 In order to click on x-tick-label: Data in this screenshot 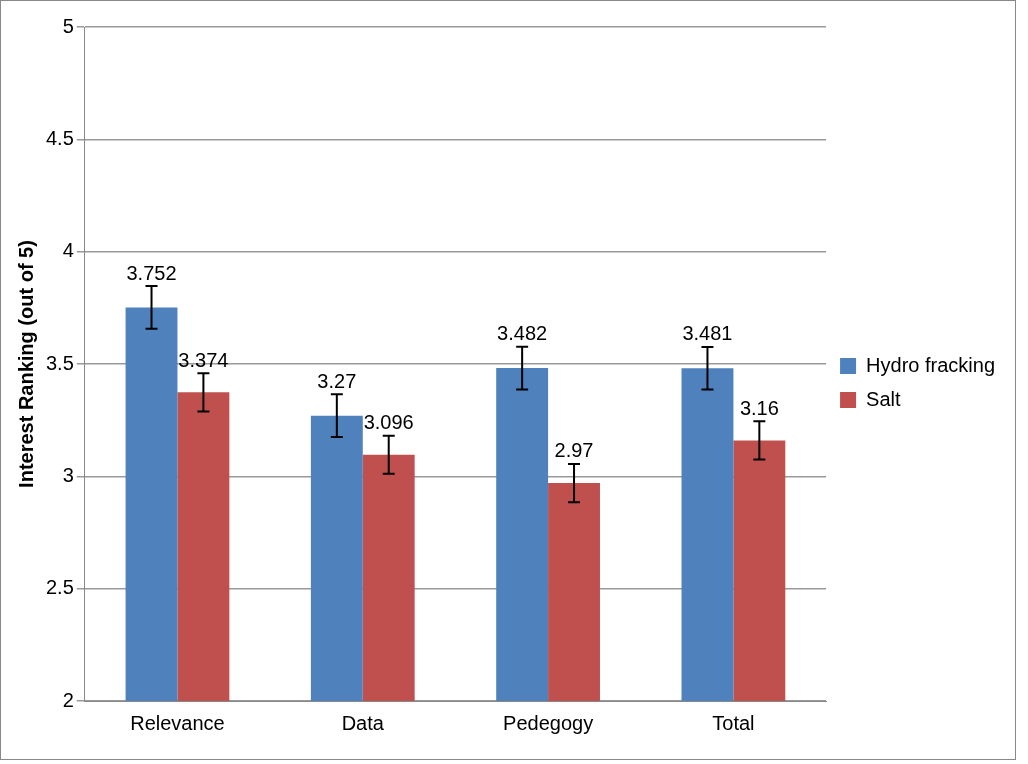, I will do `click(363, 722)`.